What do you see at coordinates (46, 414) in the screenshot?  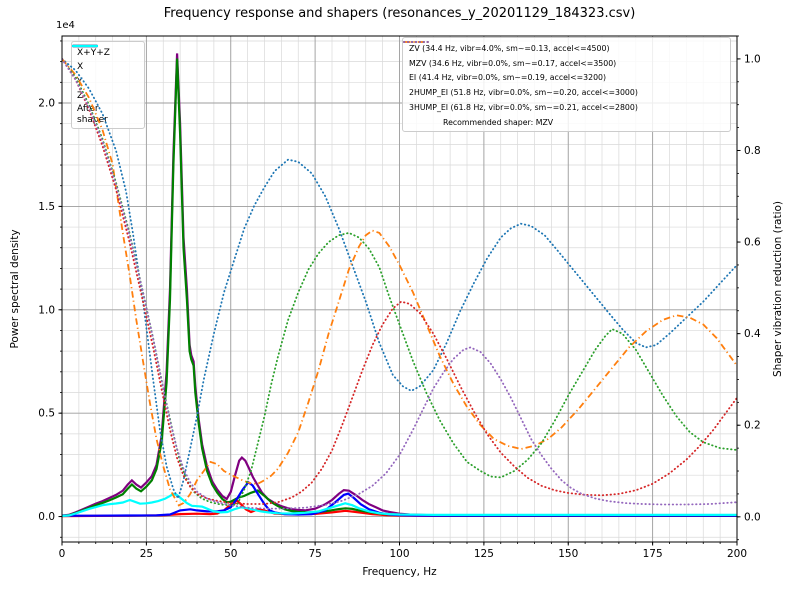 I see `y-left-tick-label: 0.5` at bounding box center [46, 414].